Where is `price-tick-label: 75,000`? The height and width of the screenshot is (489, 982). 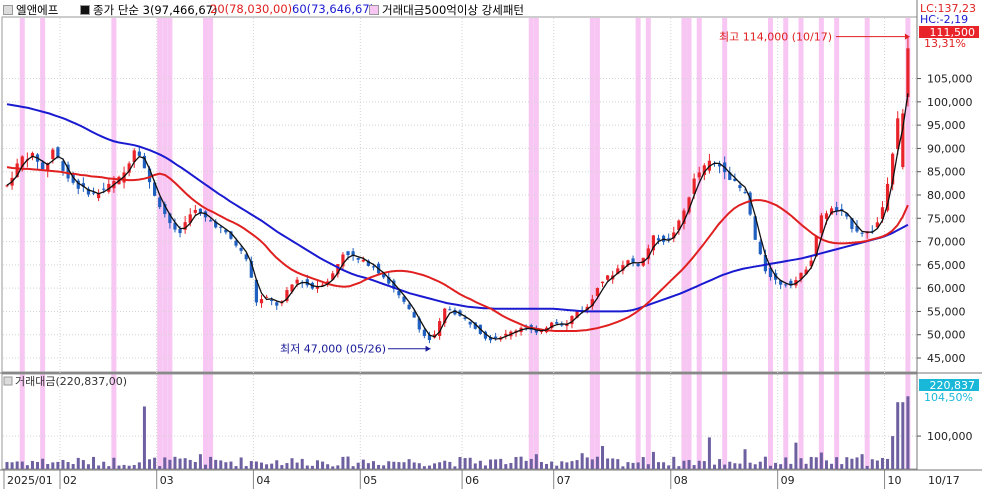
price-tick-label: 75,000 is located at coordinates (946, 218).